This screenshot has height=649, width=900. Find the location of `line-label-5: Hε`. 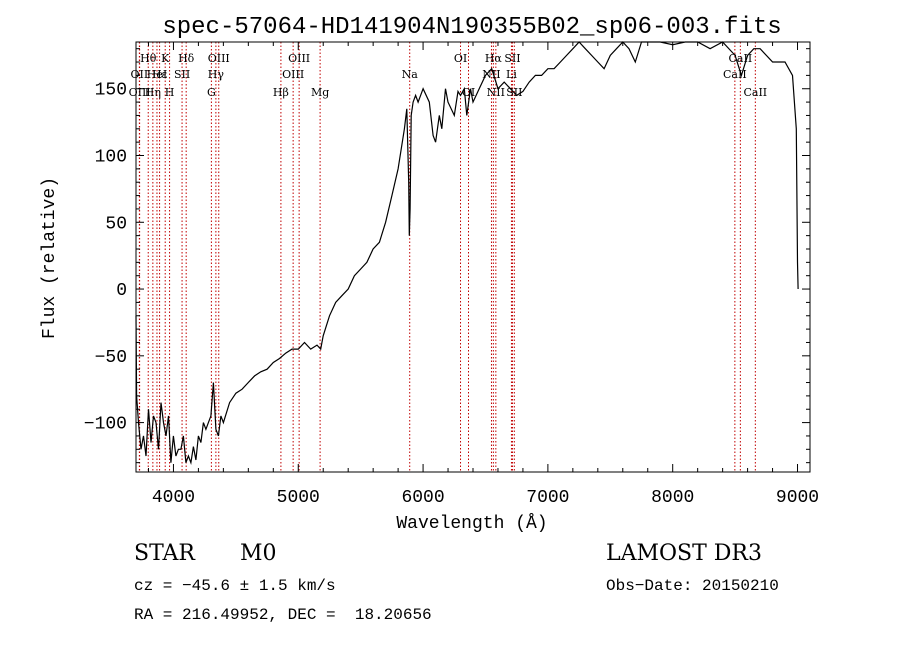

line-label-5: Hε is located at coordinates (160, 74).